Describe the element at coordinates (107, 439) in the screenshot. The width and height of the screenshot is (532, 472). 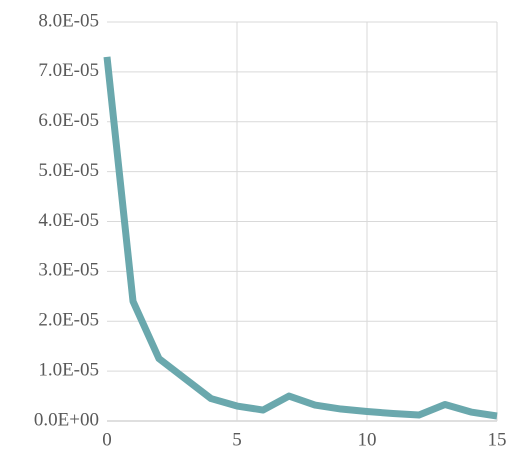
I see `x-tick-label: 0` at that location.